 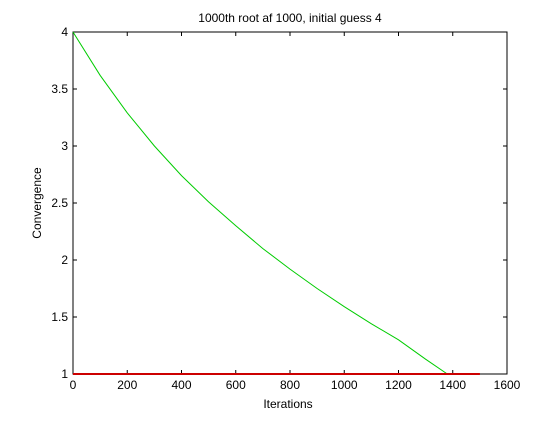 What do you see at coordinates (507, 385) in the screenshot?
I see `x-tick-label: 1600` at bounding box center [507, 385].